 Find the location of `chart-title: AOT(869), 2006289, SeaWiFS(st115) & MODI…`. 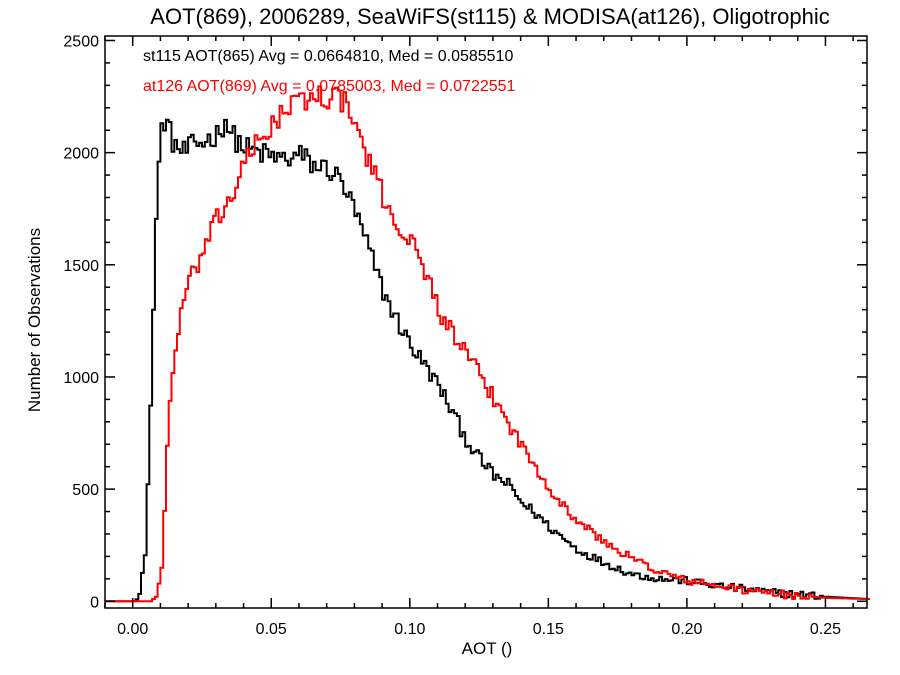

chart-title: AOT(869), 2006289, SeaWiFS(st115) & MODI… is located at coordinates (489, 16).